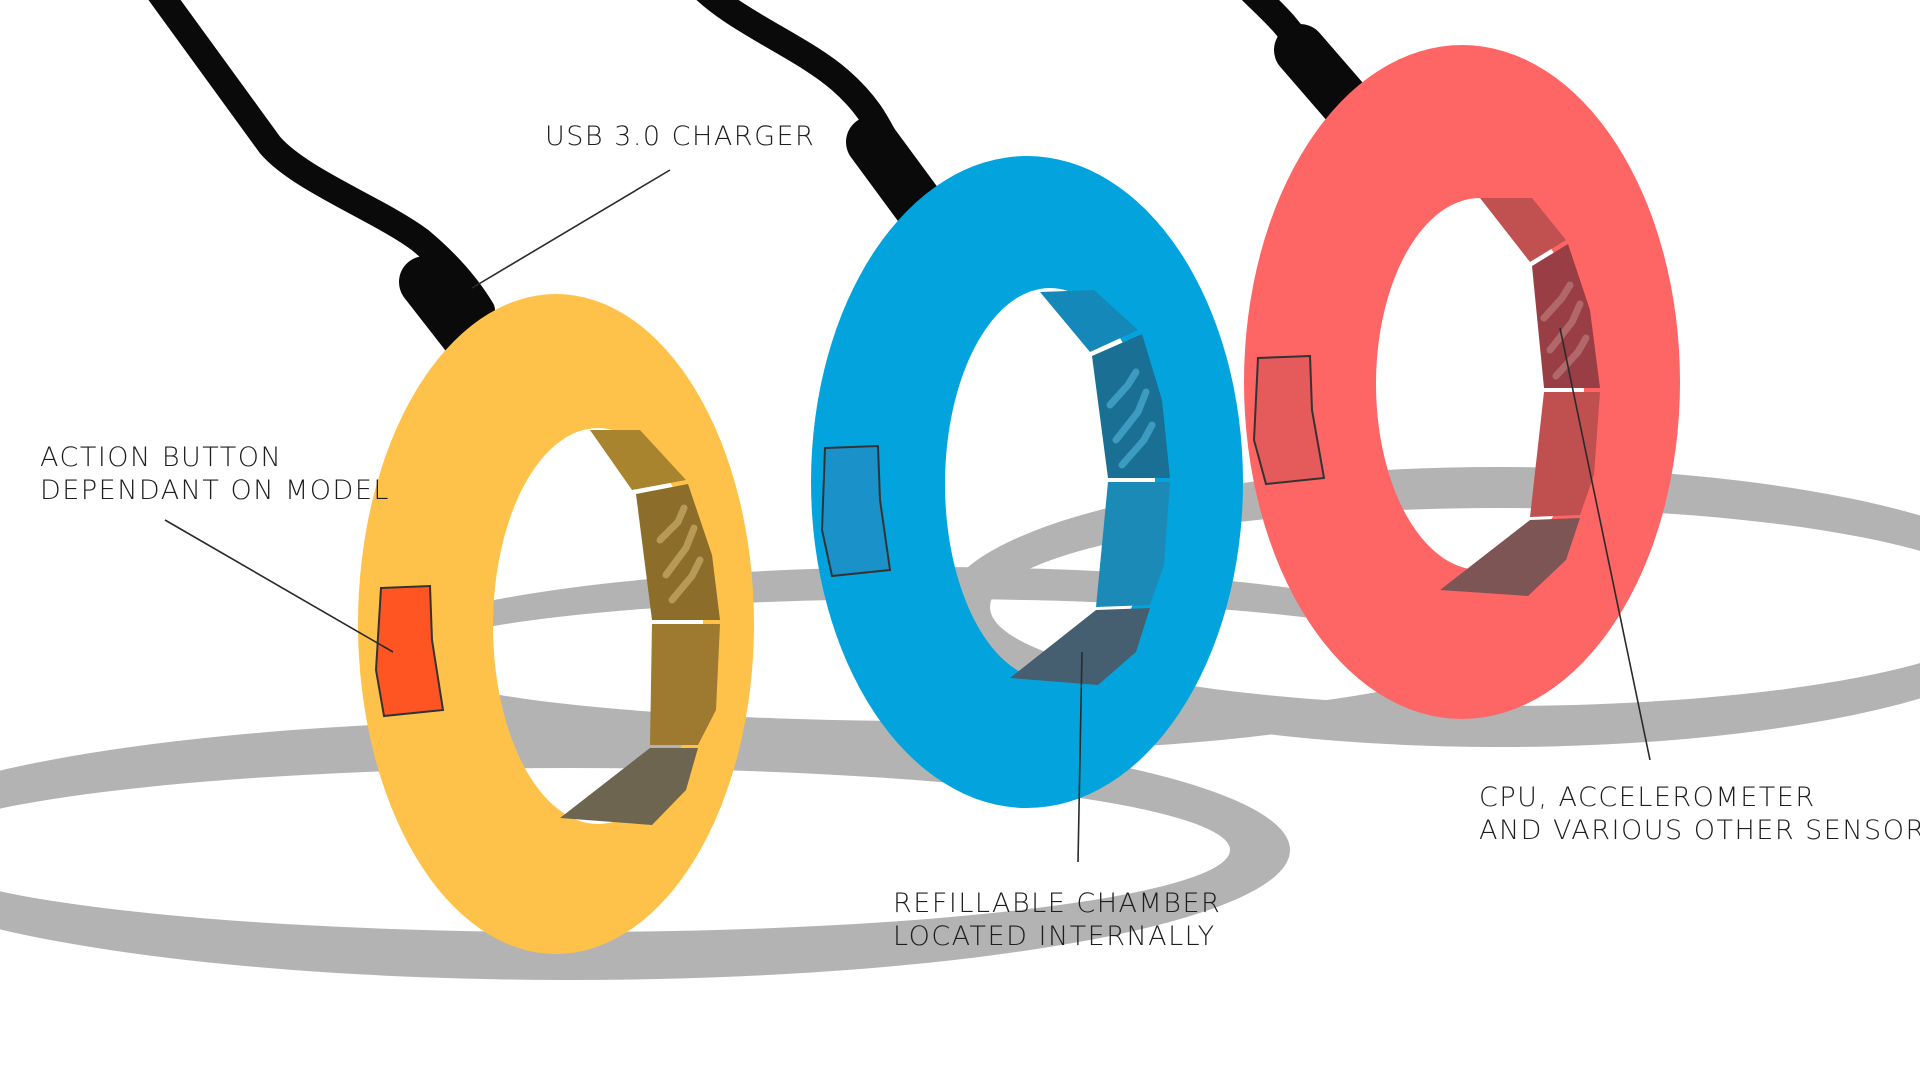  What do you see at coordinates (1699, 830) in the screenshot?
I see `cpu-sensors-line-2: AND VARIOUS OTHER SENSORS` at bounding box center [1699, 830].